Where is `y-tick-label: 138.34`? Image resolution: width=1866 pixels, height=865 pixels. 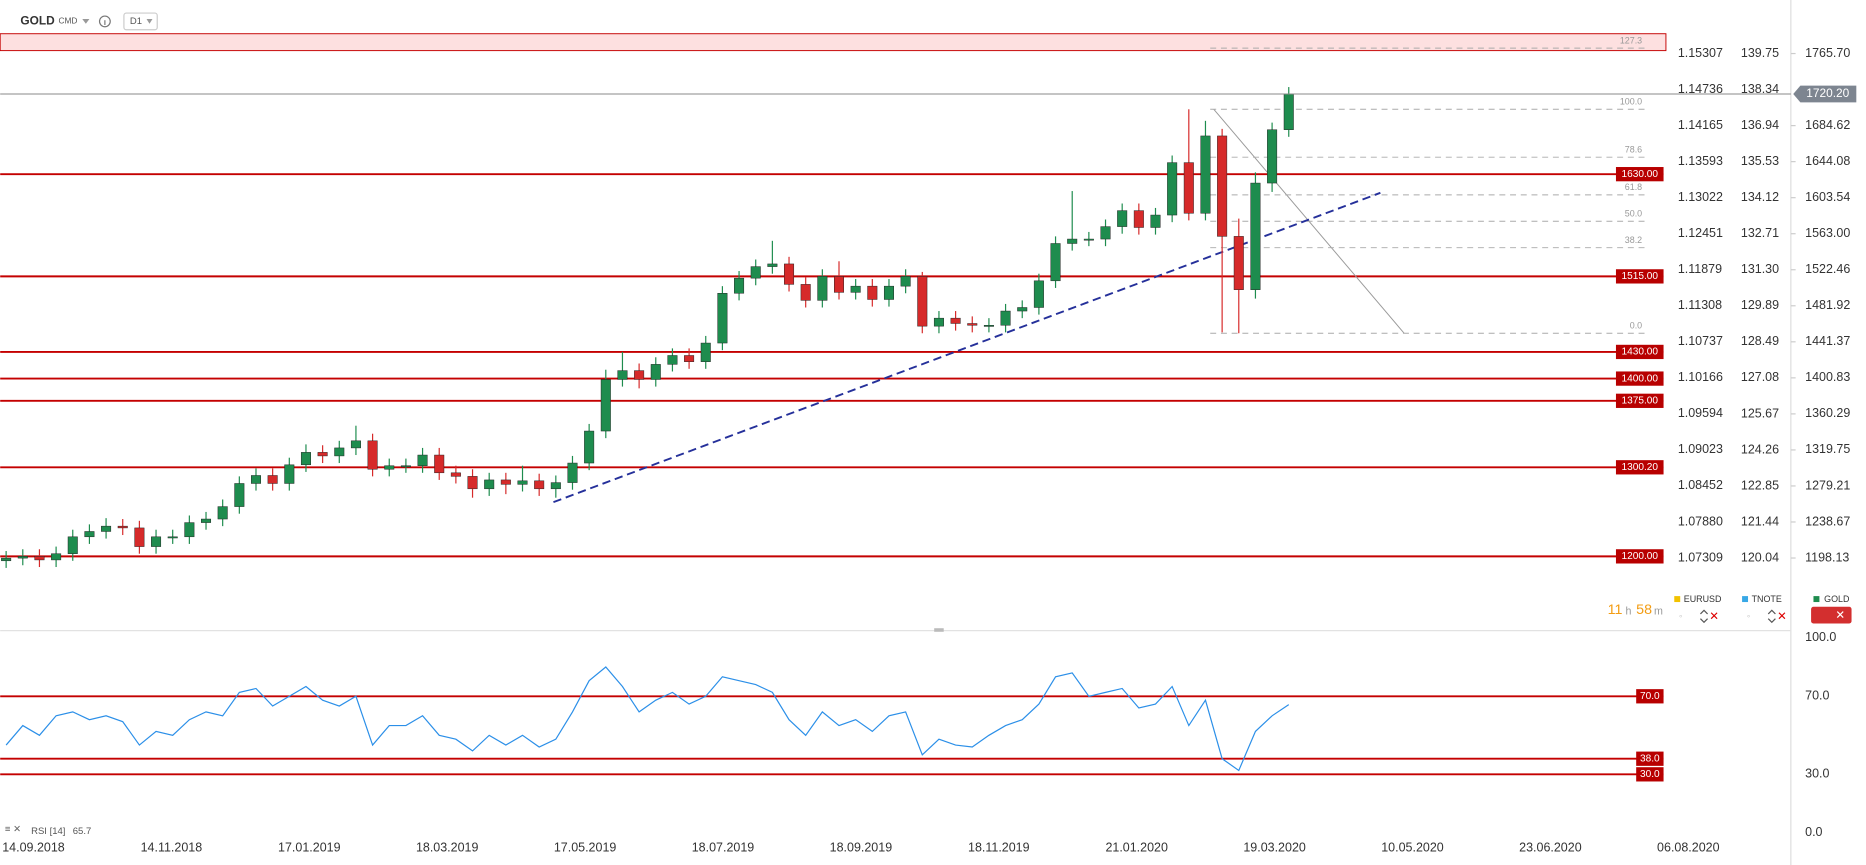 y-tick-label: 138.34 is located at coordinates (1760, 89).